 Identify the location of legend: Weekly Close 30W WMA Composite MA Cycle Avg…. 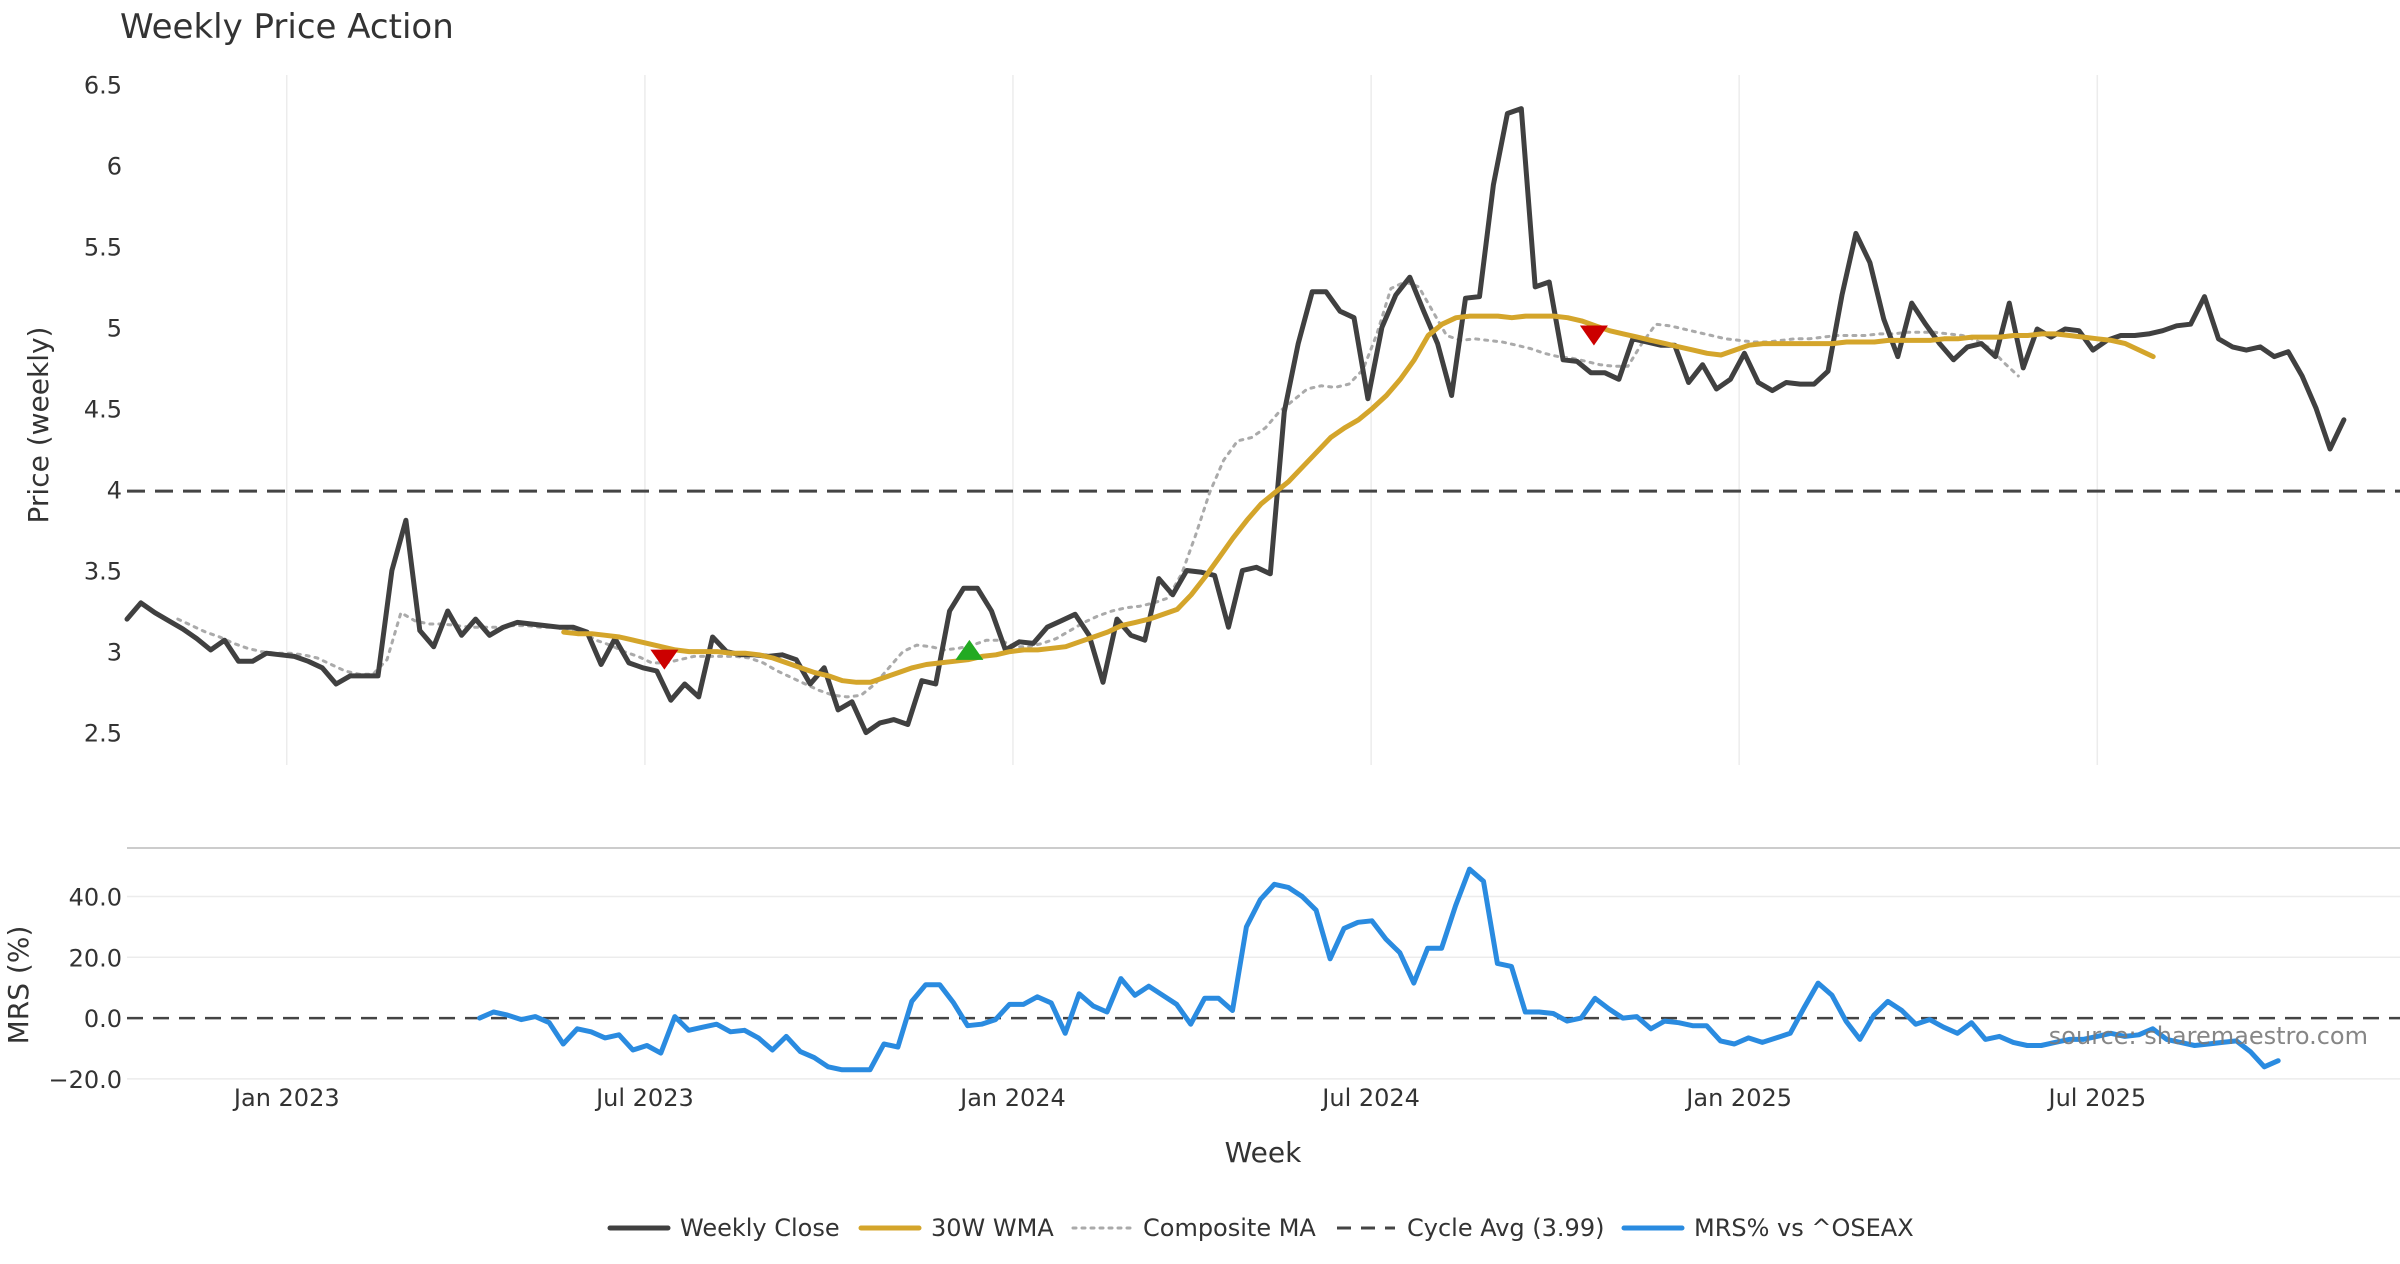
(1260, 1228).